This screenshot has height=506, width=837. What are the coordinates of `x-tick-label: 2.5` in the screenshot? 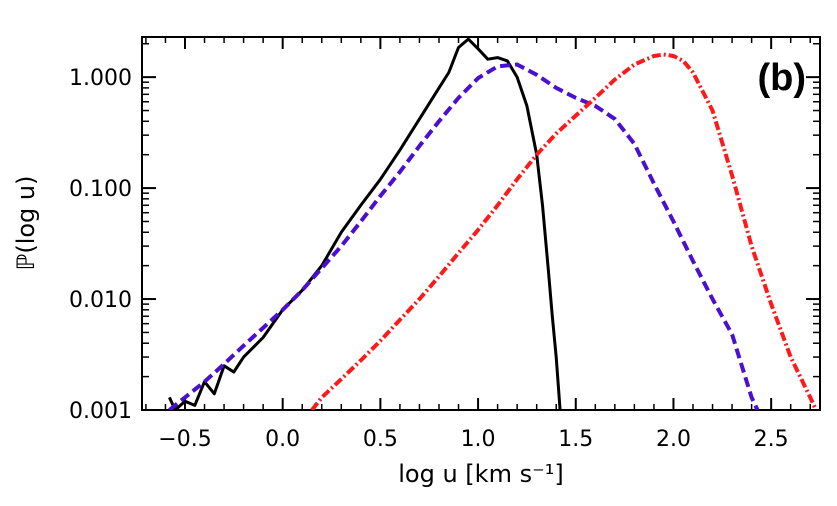 It's located at (771, 439).